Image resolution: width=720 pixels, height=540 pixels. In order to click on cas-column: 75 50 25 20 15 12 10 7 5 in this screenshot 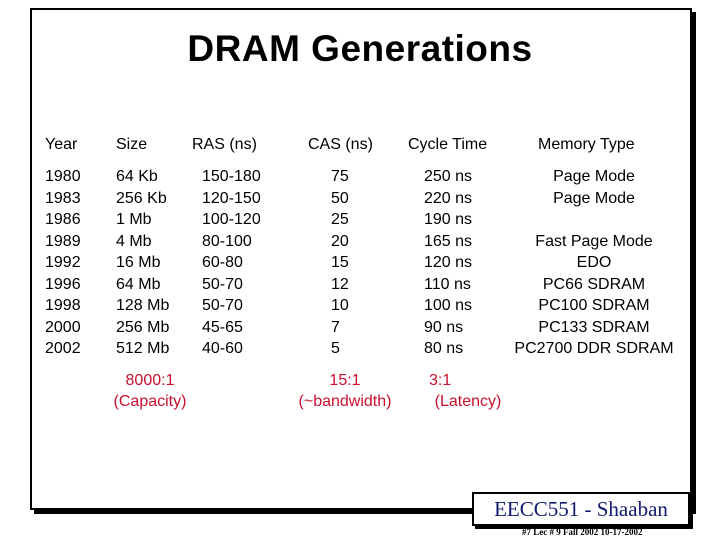, I will do `click(340, 263)`.